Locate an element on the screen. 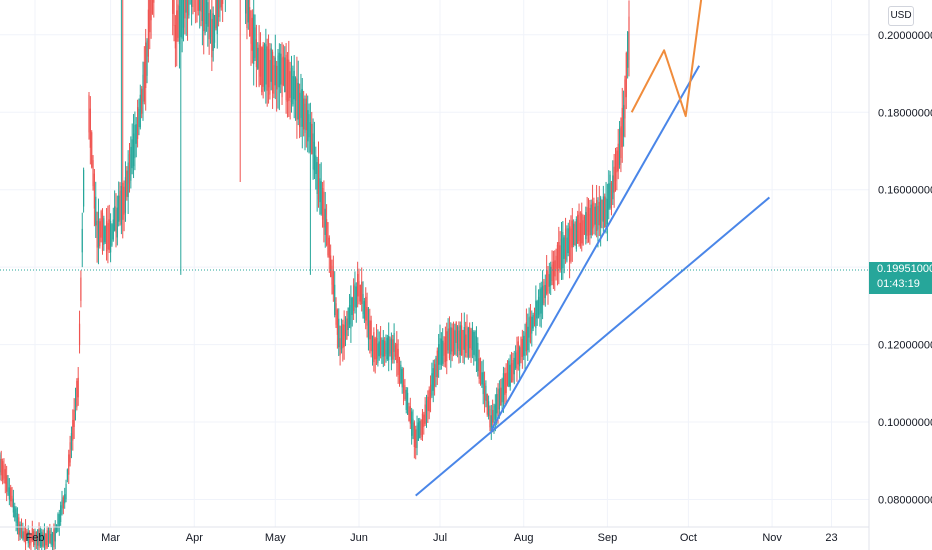 Image resolution: width=932 pixels, height=550 pixels. price-tick-label: 0.08000000 is located at coordinates (905, 501).